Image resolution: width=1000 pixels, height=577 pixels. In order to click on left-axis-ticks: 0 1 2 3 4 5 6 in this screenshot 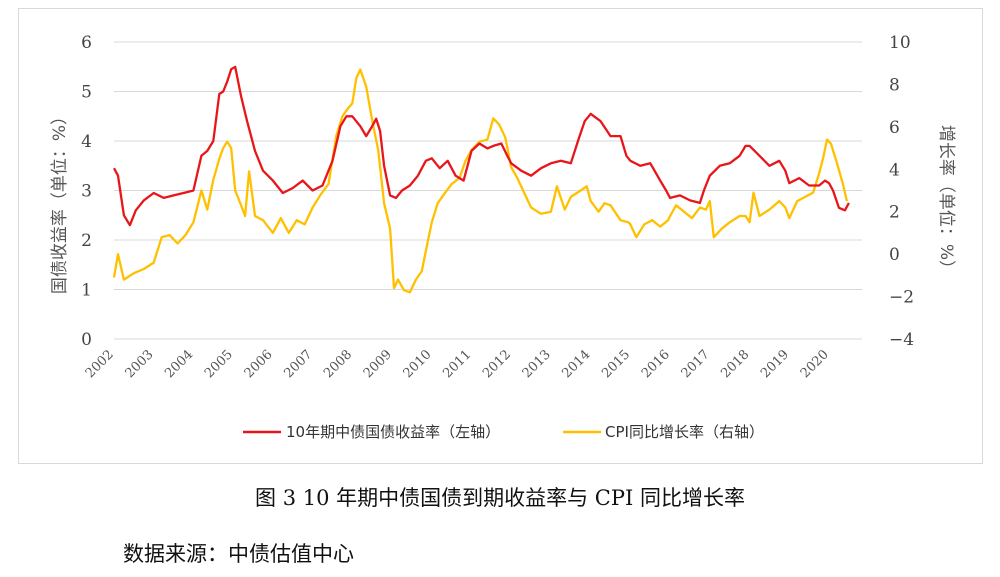, I will do `click(86, 191)`.